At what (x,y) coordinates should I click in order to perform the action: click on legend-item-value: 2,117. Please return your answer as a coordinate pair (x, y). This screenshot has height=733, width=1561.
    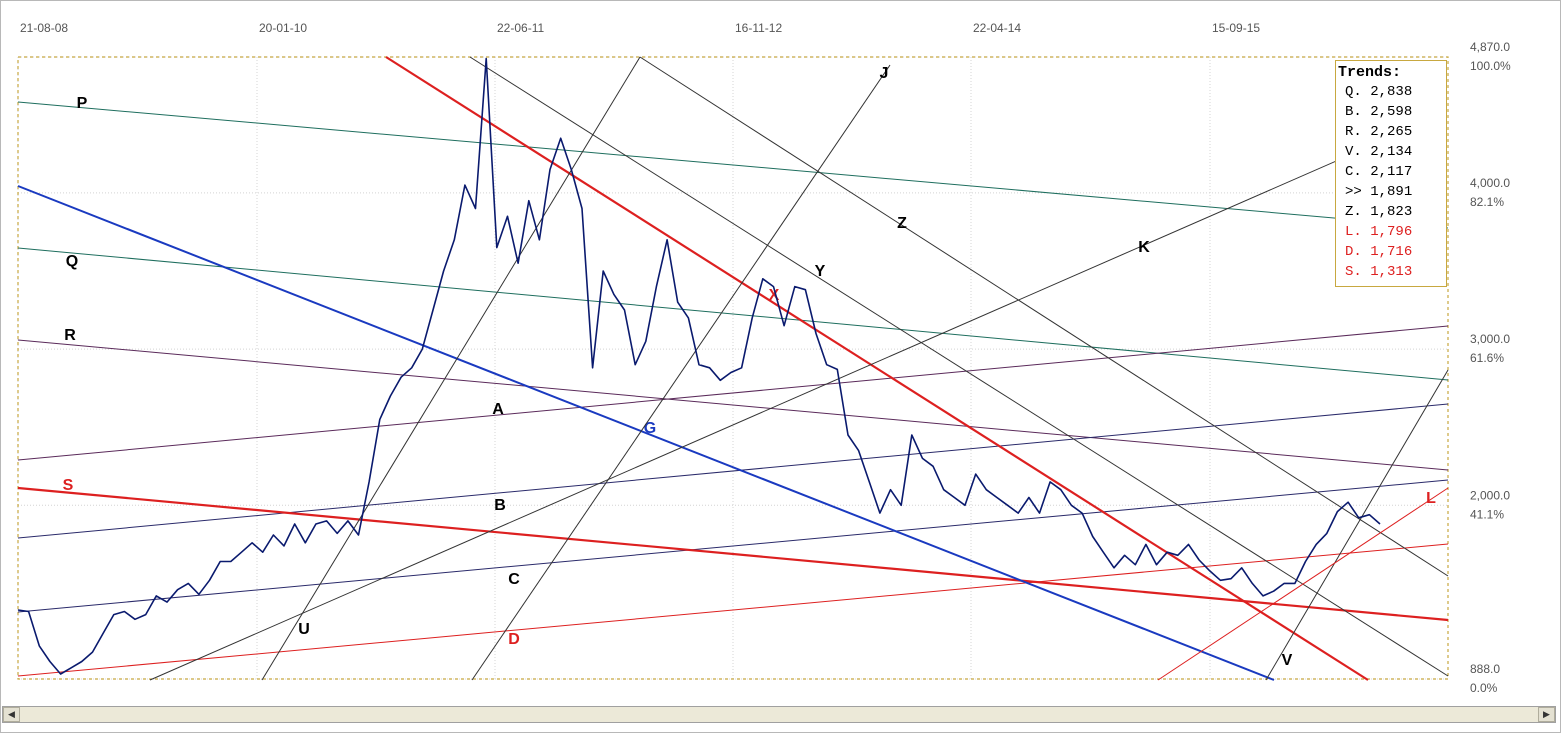
    Looking at the image, I should click on (1391, 172).